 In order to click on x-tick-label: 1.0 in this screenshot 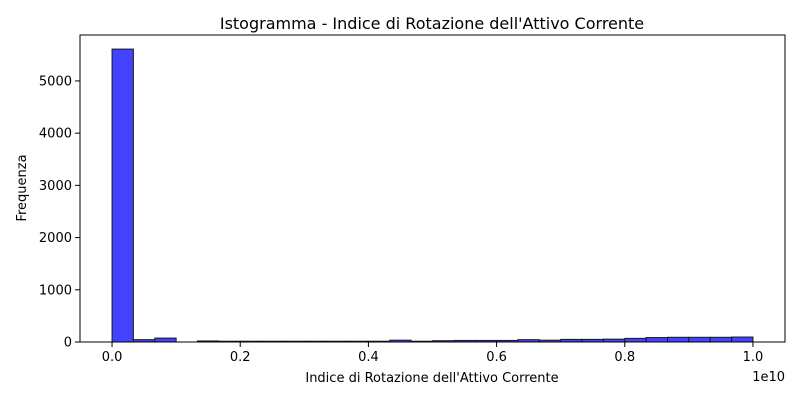, I will do `click(753, 357)`.